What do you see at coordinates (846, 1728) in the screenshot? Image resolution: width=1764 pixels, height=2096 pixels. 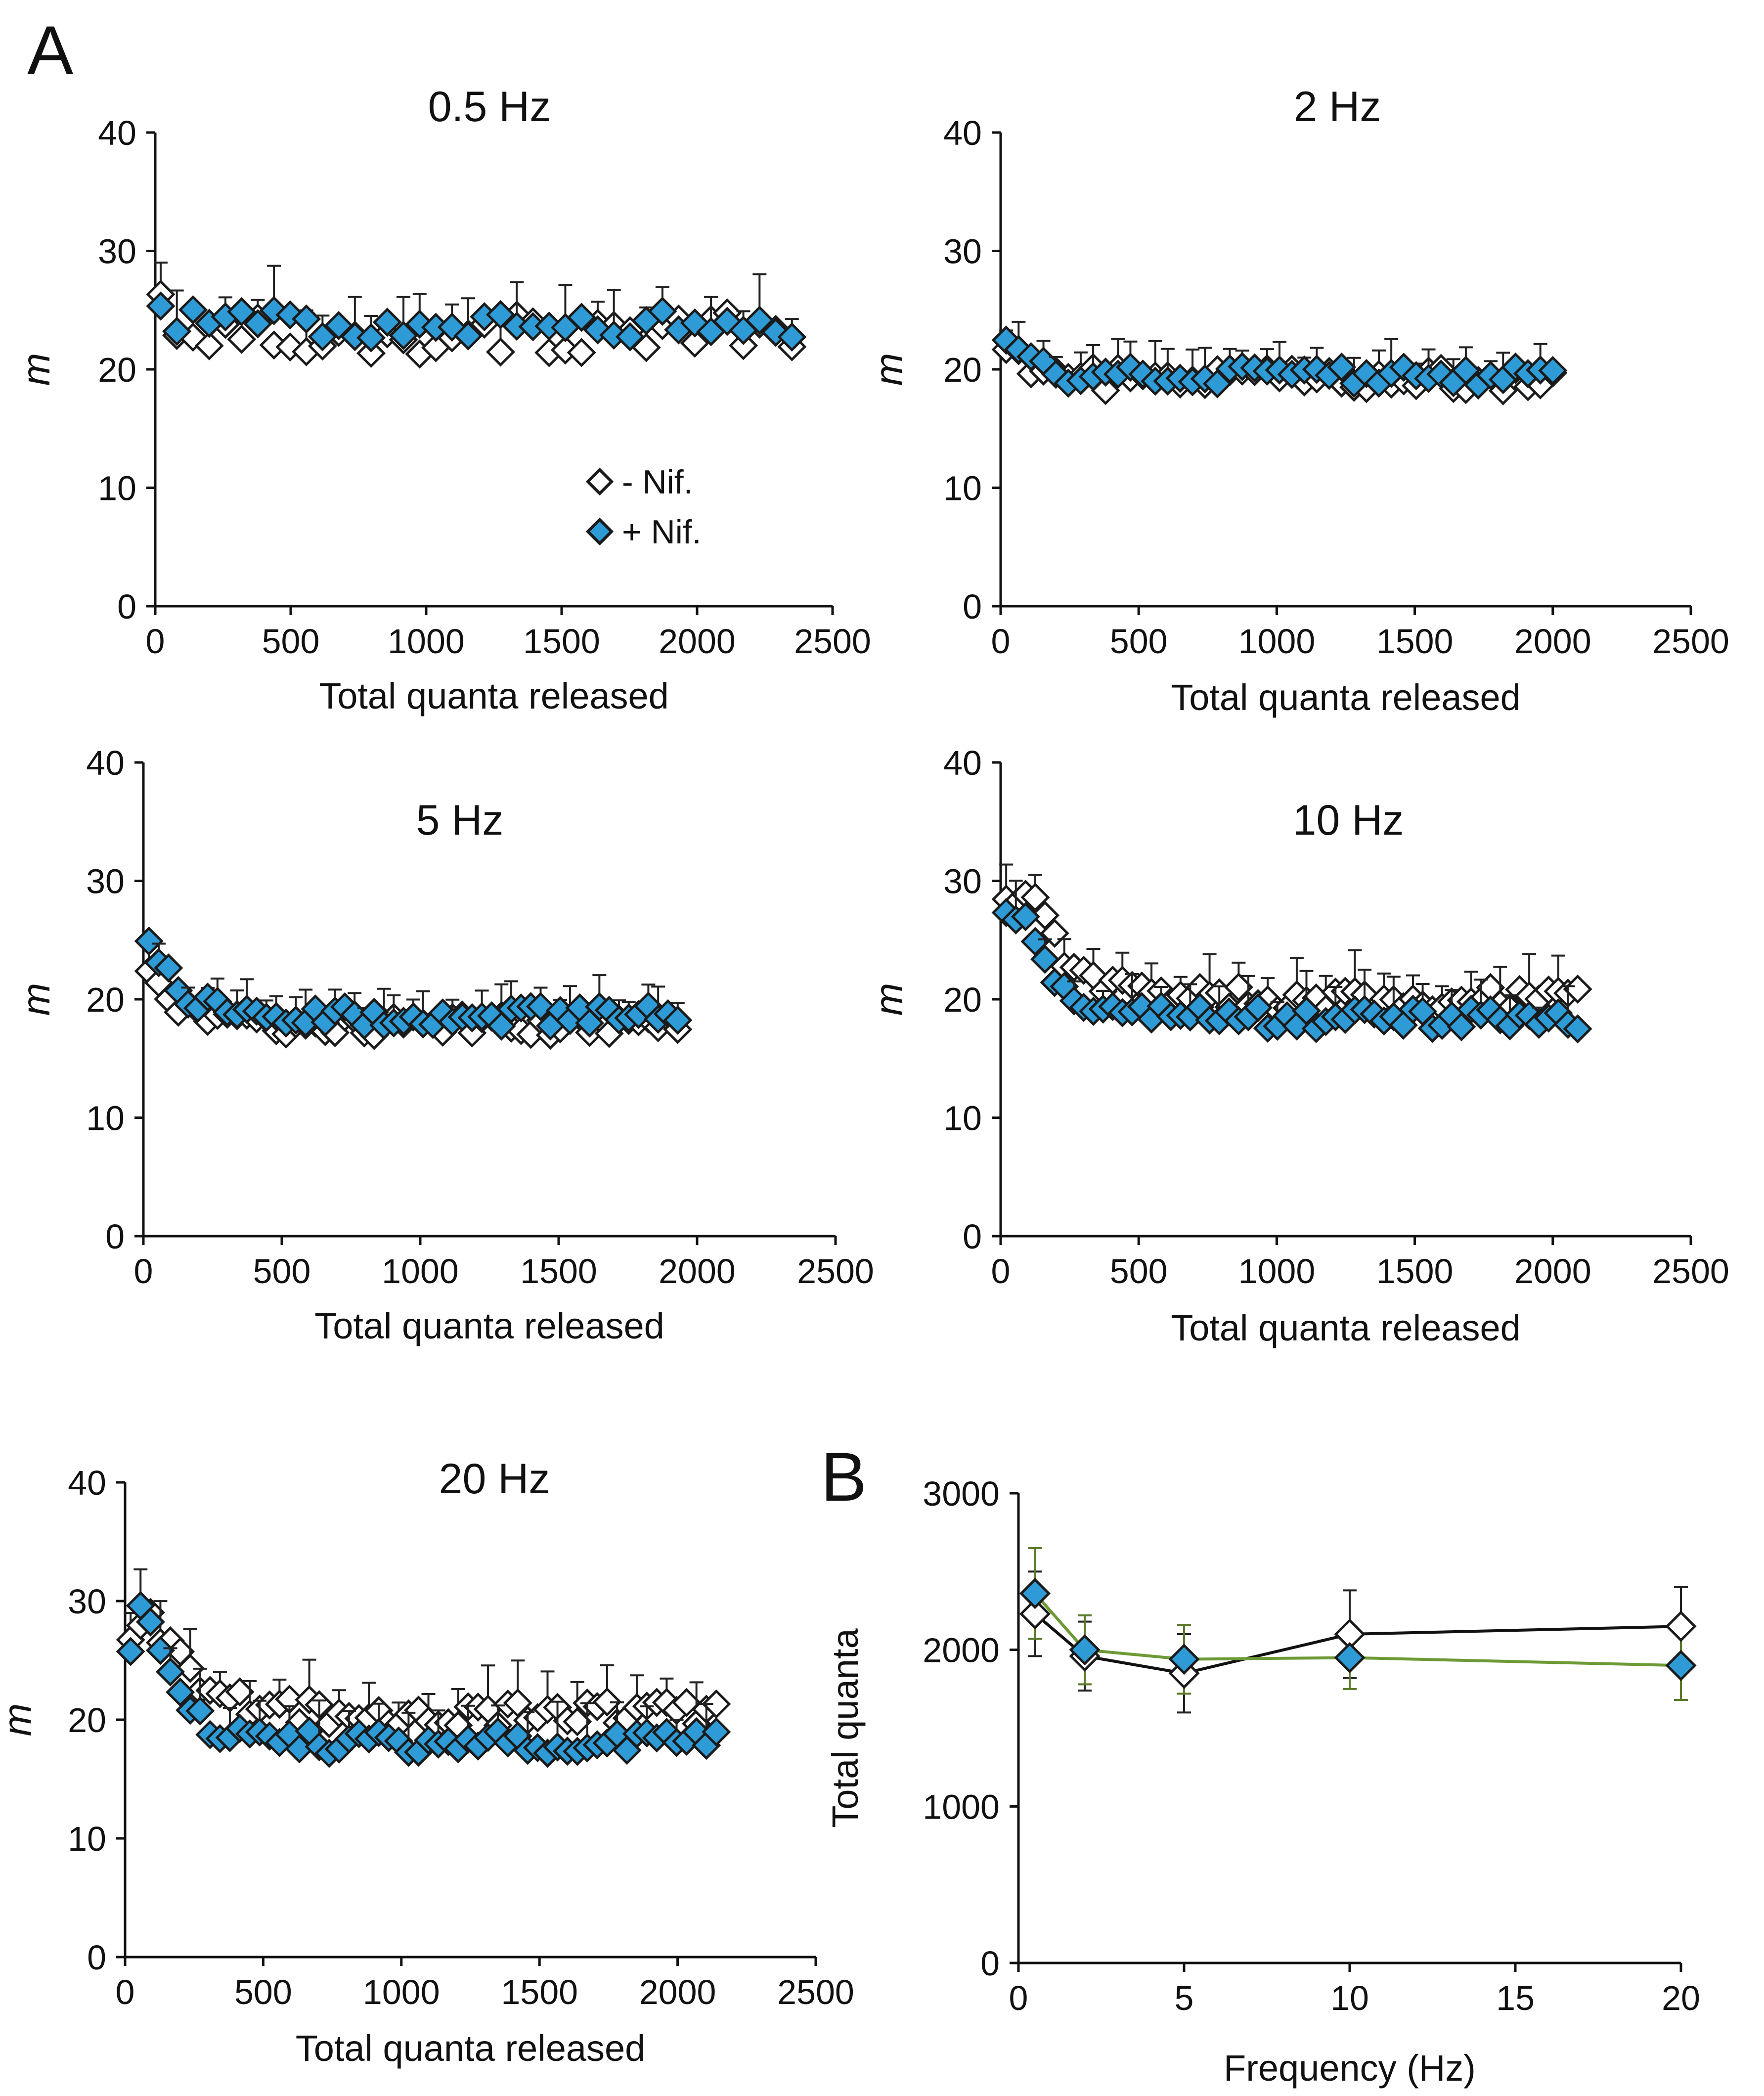 I see `p5-y-axis-label: Total quanta` at bounding box center [846, 1728].